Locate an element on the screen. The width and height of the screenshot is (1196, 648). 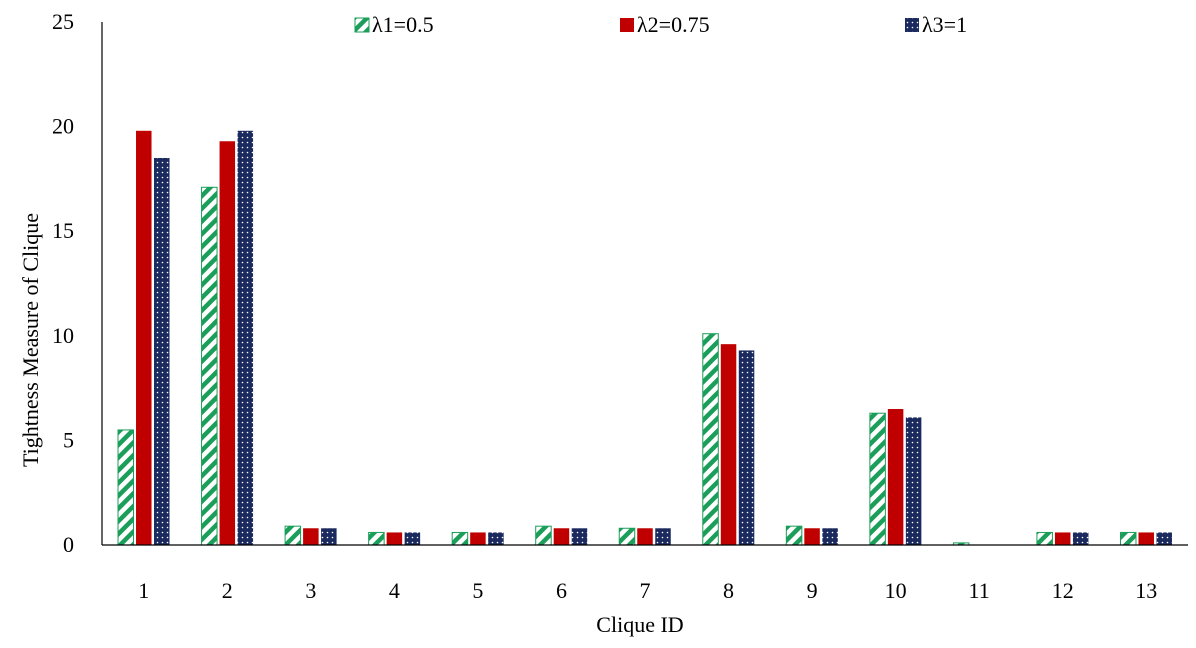
x-tick-label: 10 is located at coordinates (896, 590).